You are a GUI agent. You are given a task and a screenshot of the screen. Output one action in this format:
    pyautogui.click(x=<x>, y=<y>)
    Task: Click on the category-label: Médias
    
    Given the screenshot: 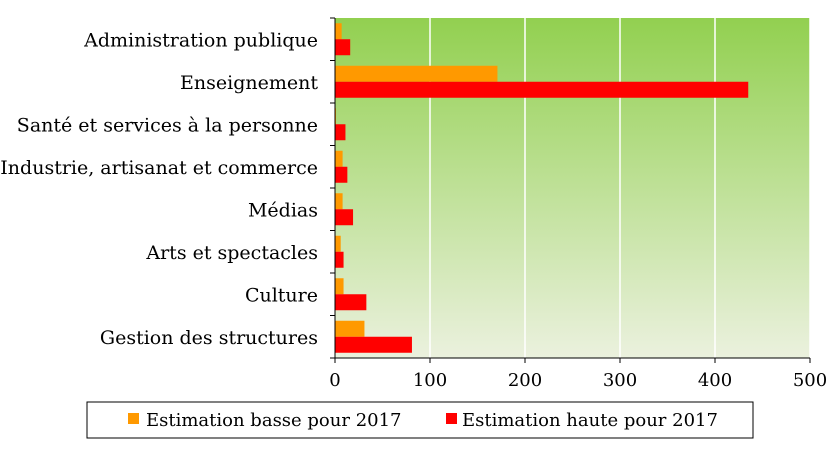 What is the action you would take?
    pyautogui.click(x=283, y=210)
    